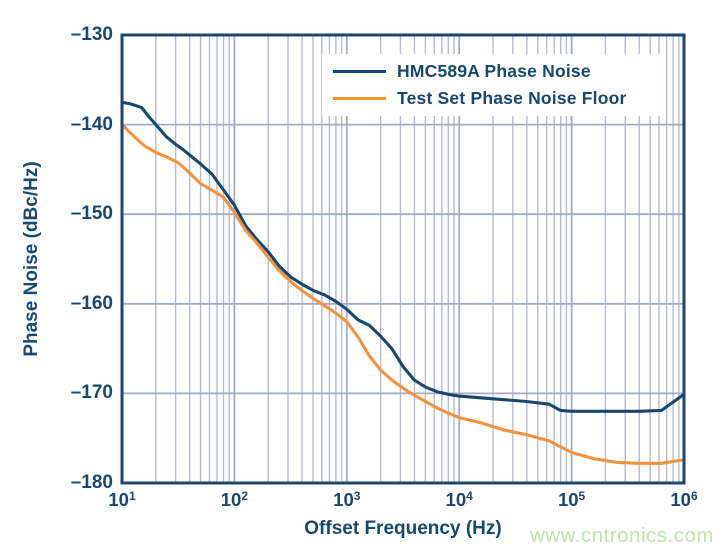  What do you see at coordinates (91, 393) in the screenshot?
I see `y-tick-label: –170` at bounding box center [91, 393].